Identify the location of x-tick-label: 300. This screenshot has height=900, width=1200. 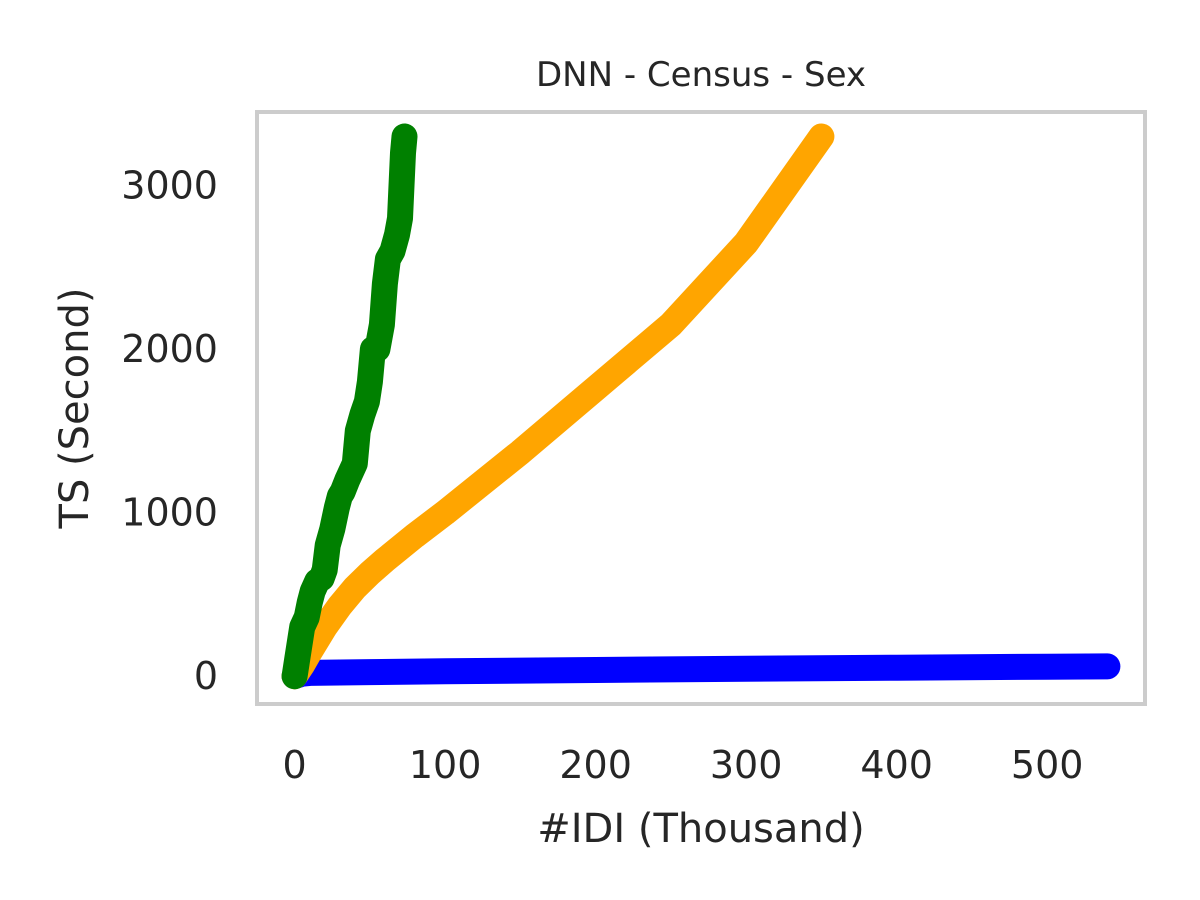
(746, 765).